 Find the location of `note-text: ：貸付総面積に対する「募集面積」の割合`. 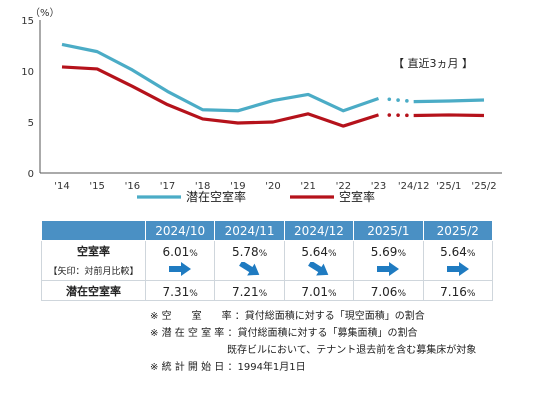

note-text: ：貸付総面積に対する「募集面積」の割合 is located at coordinates (322, 333).